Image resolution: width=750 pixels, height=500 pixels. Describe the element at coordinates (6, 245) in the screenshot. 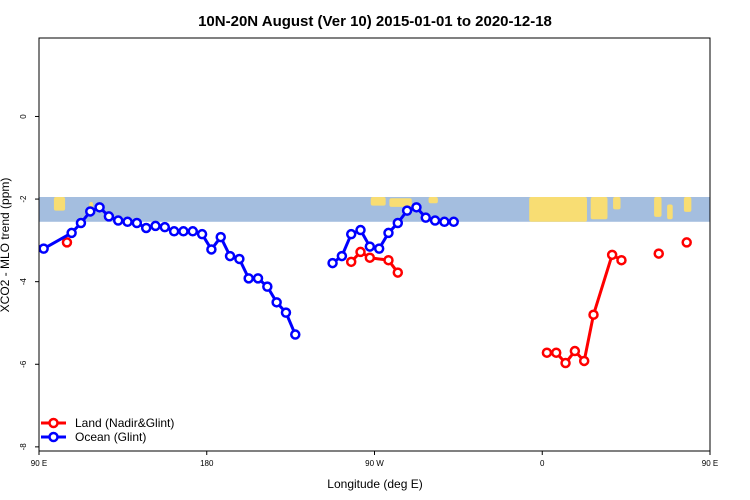

I see `y-axis-label: XCO2 - MLO trend (ppm)` at that location.